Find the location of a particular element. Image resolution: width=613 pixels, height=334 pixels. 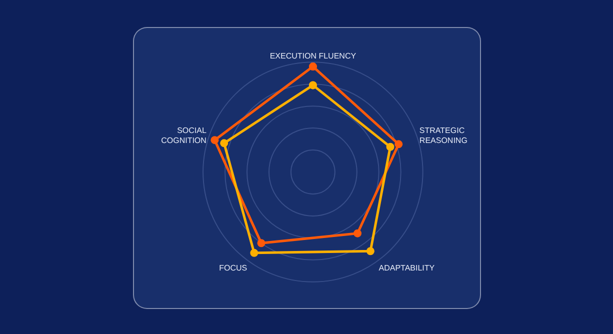

spoke-label: SOCIAL COGNITION is located at coordinates (184, 136).